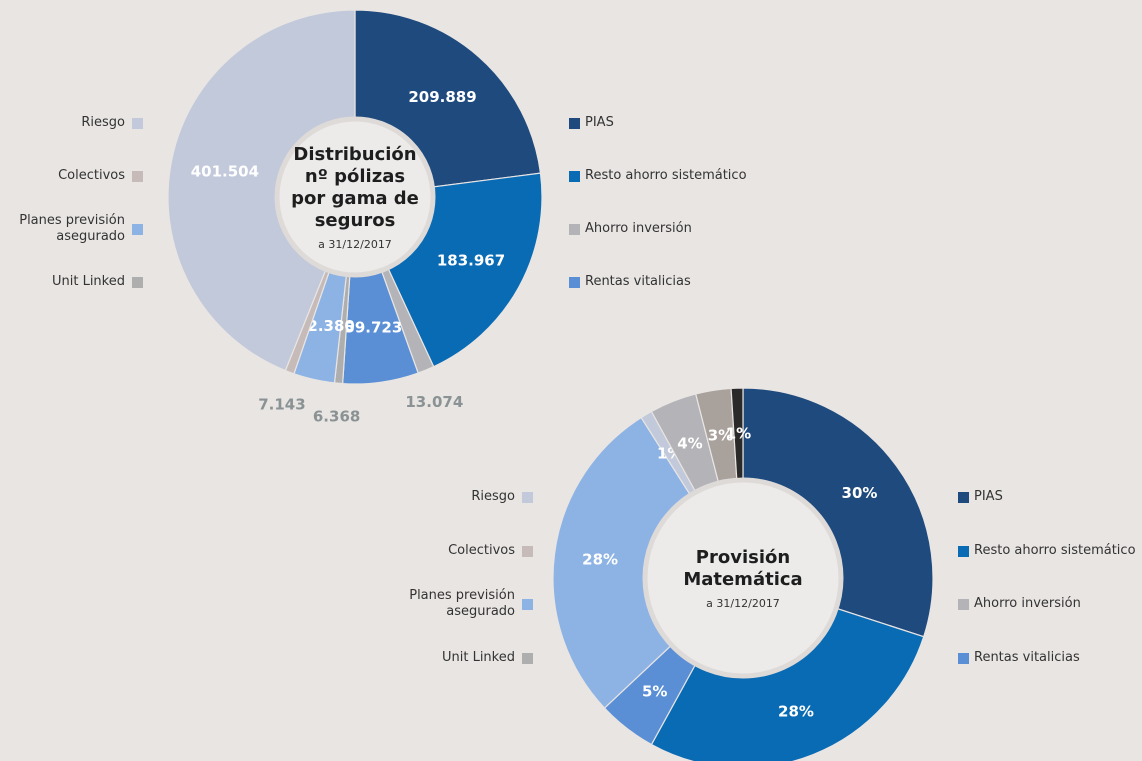 This screenshot has width=1142, height=761. I want to click on value-label: 59.723, so click(373, 328).